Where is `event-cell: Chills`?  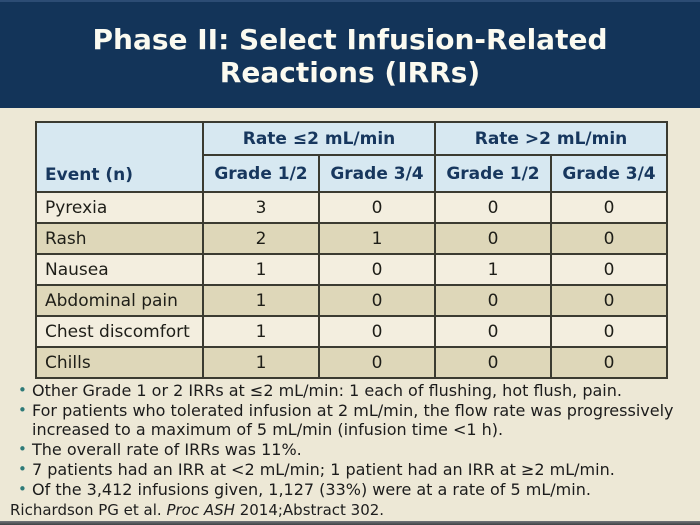 event-cell: Chills is located at coordinates (119, 362).